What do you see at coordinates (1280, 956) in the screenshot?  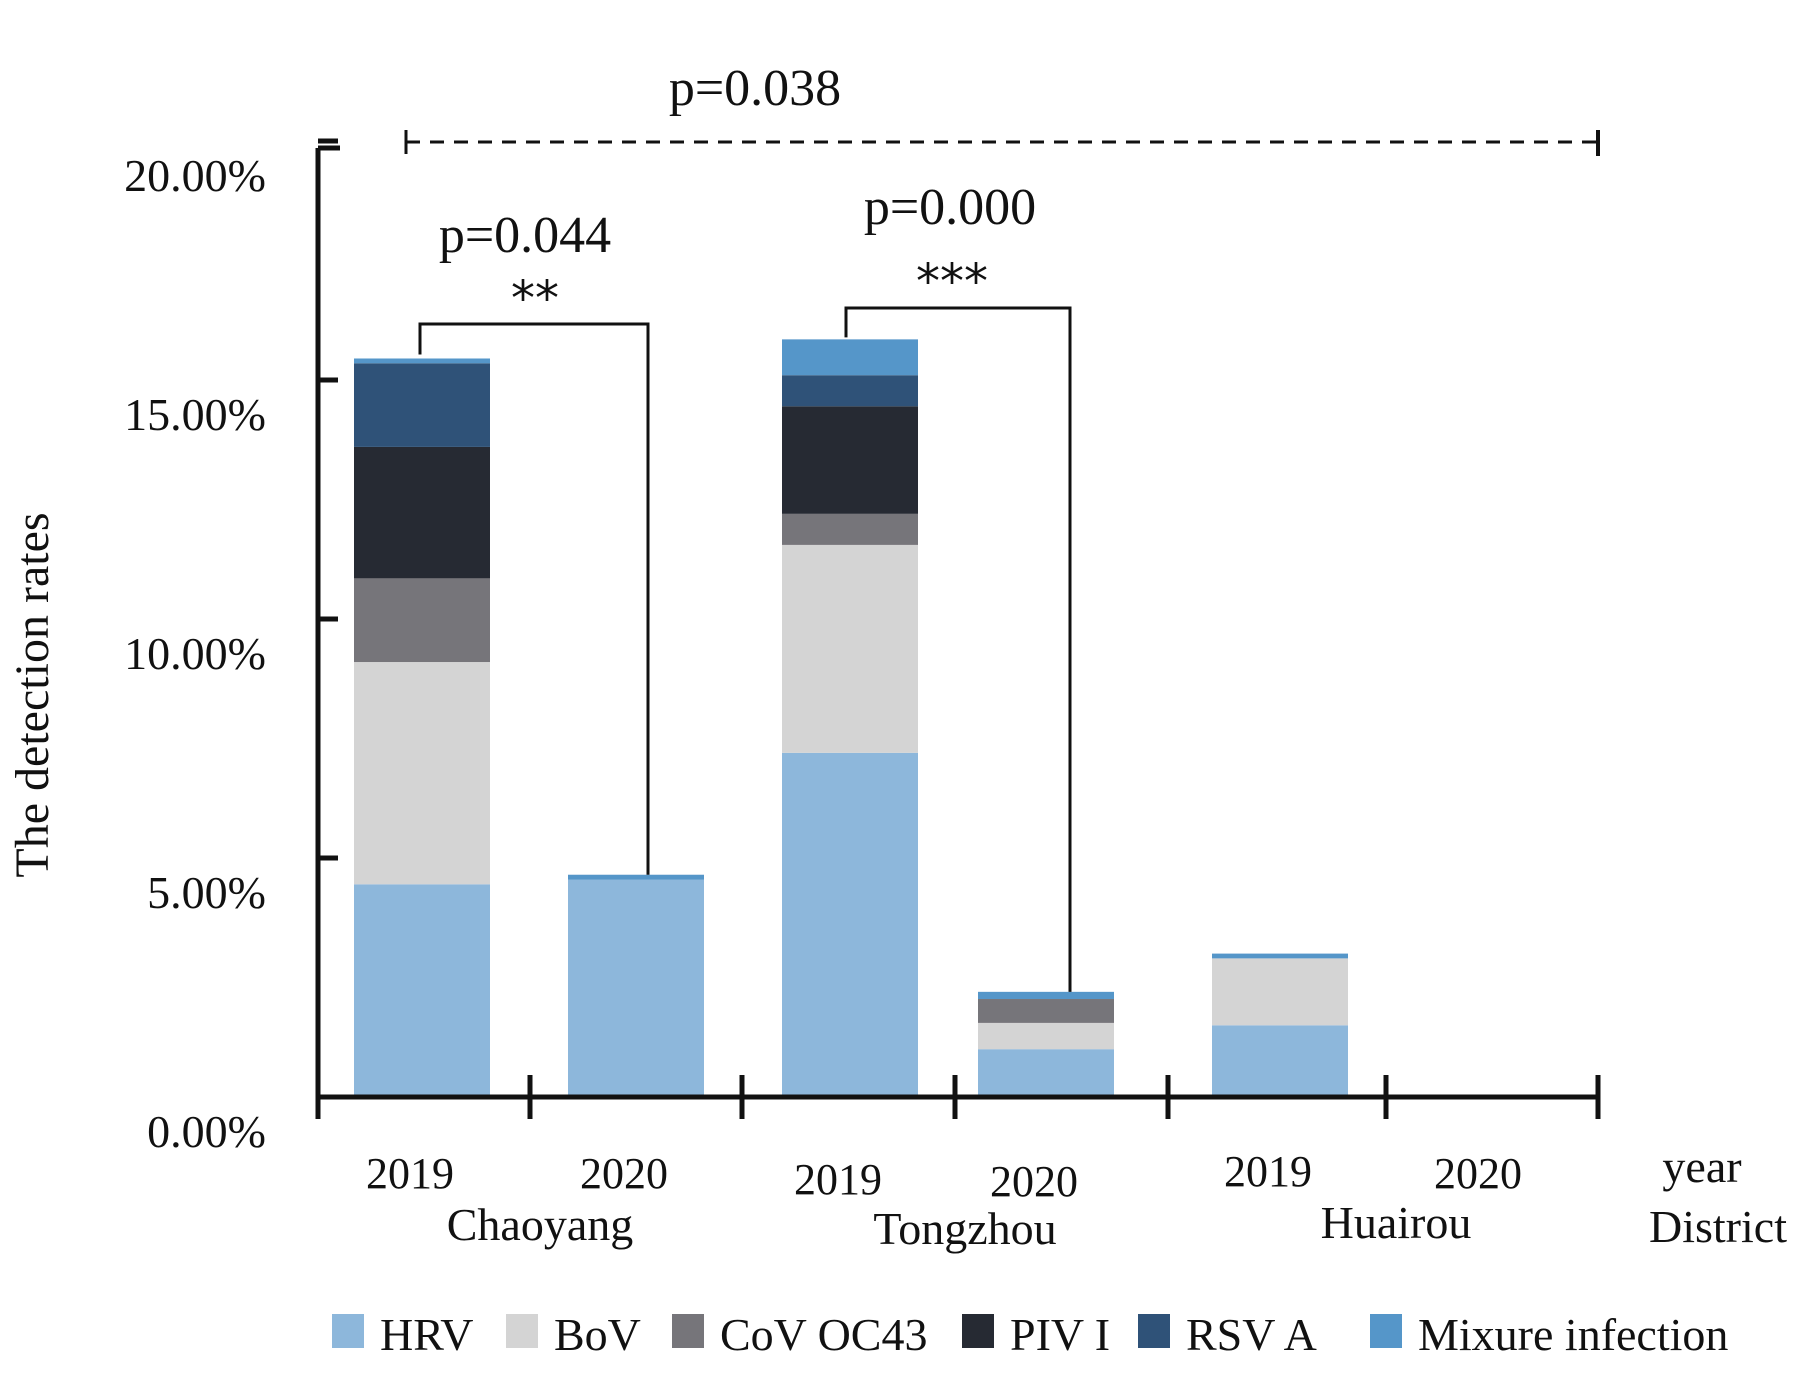 I see `bar-segment-mixure-infection-huairou-2019` at bounding box center [1280, 956].